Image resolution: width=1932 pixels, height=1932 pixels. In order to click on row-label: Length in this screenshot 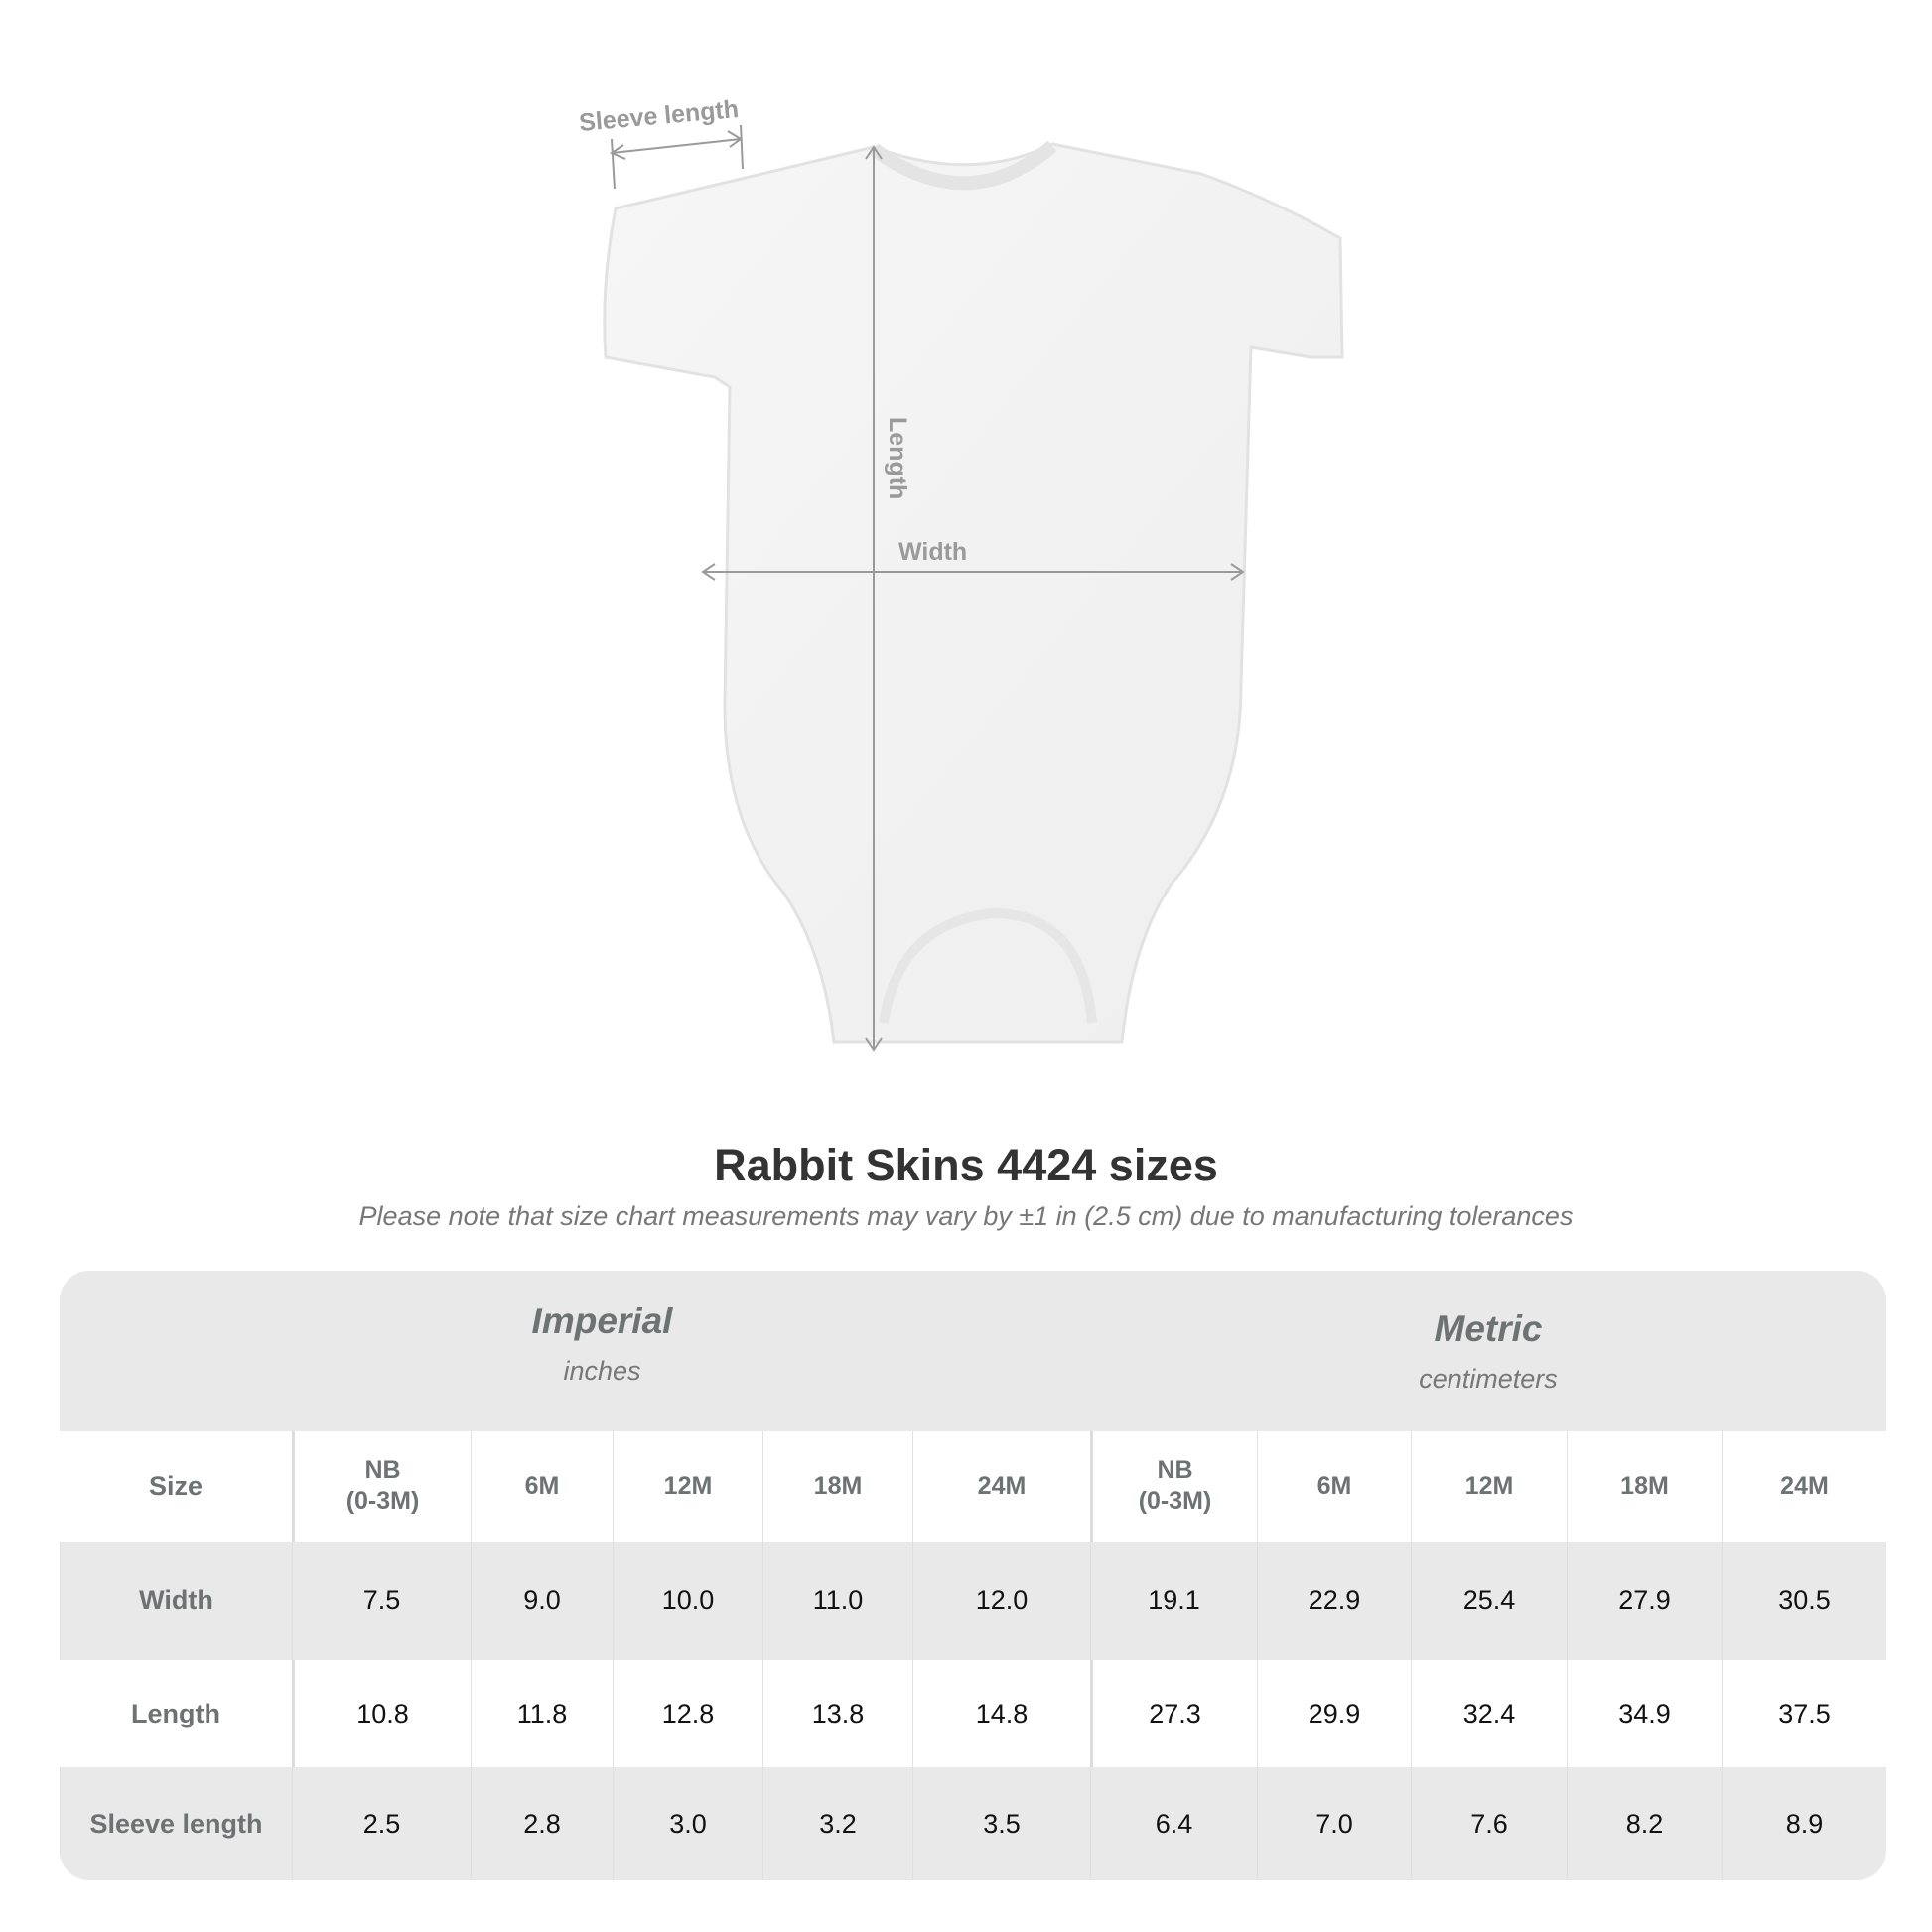, I will do `click(175, 1713)`.